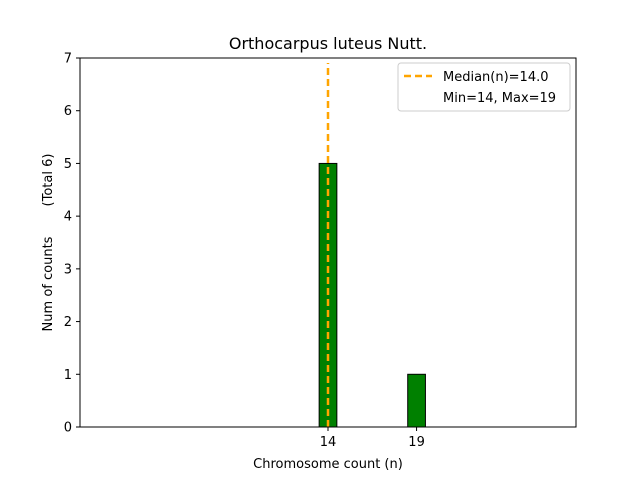  I want to click on legend-box, so click(484, 87).